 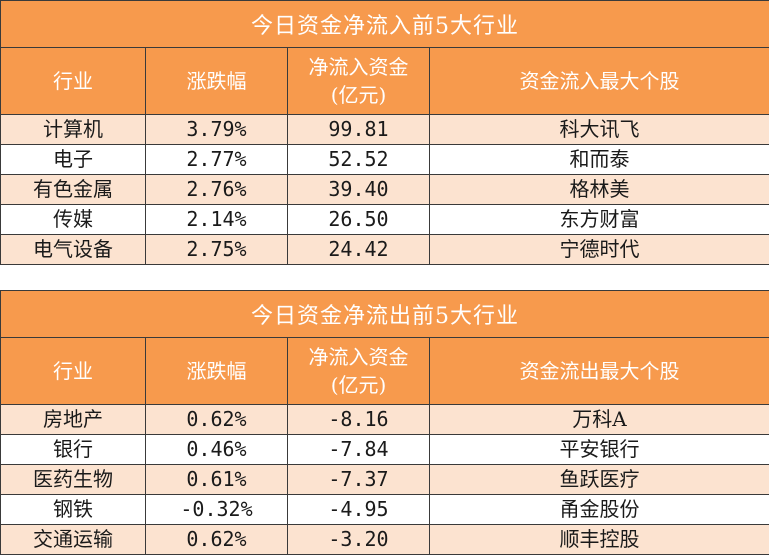 I want to click on table-row: 传媒 2.14% 26.50 东方财富, so click(x=384, y=219).